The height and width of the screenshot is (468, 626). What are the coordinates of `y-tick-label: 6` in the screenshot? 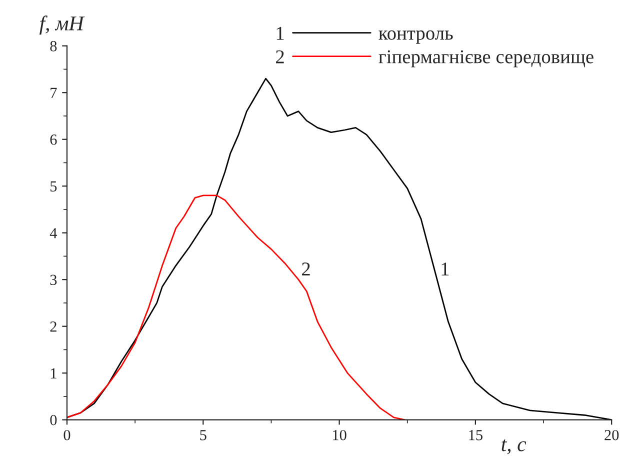 It's located at (53, 139).